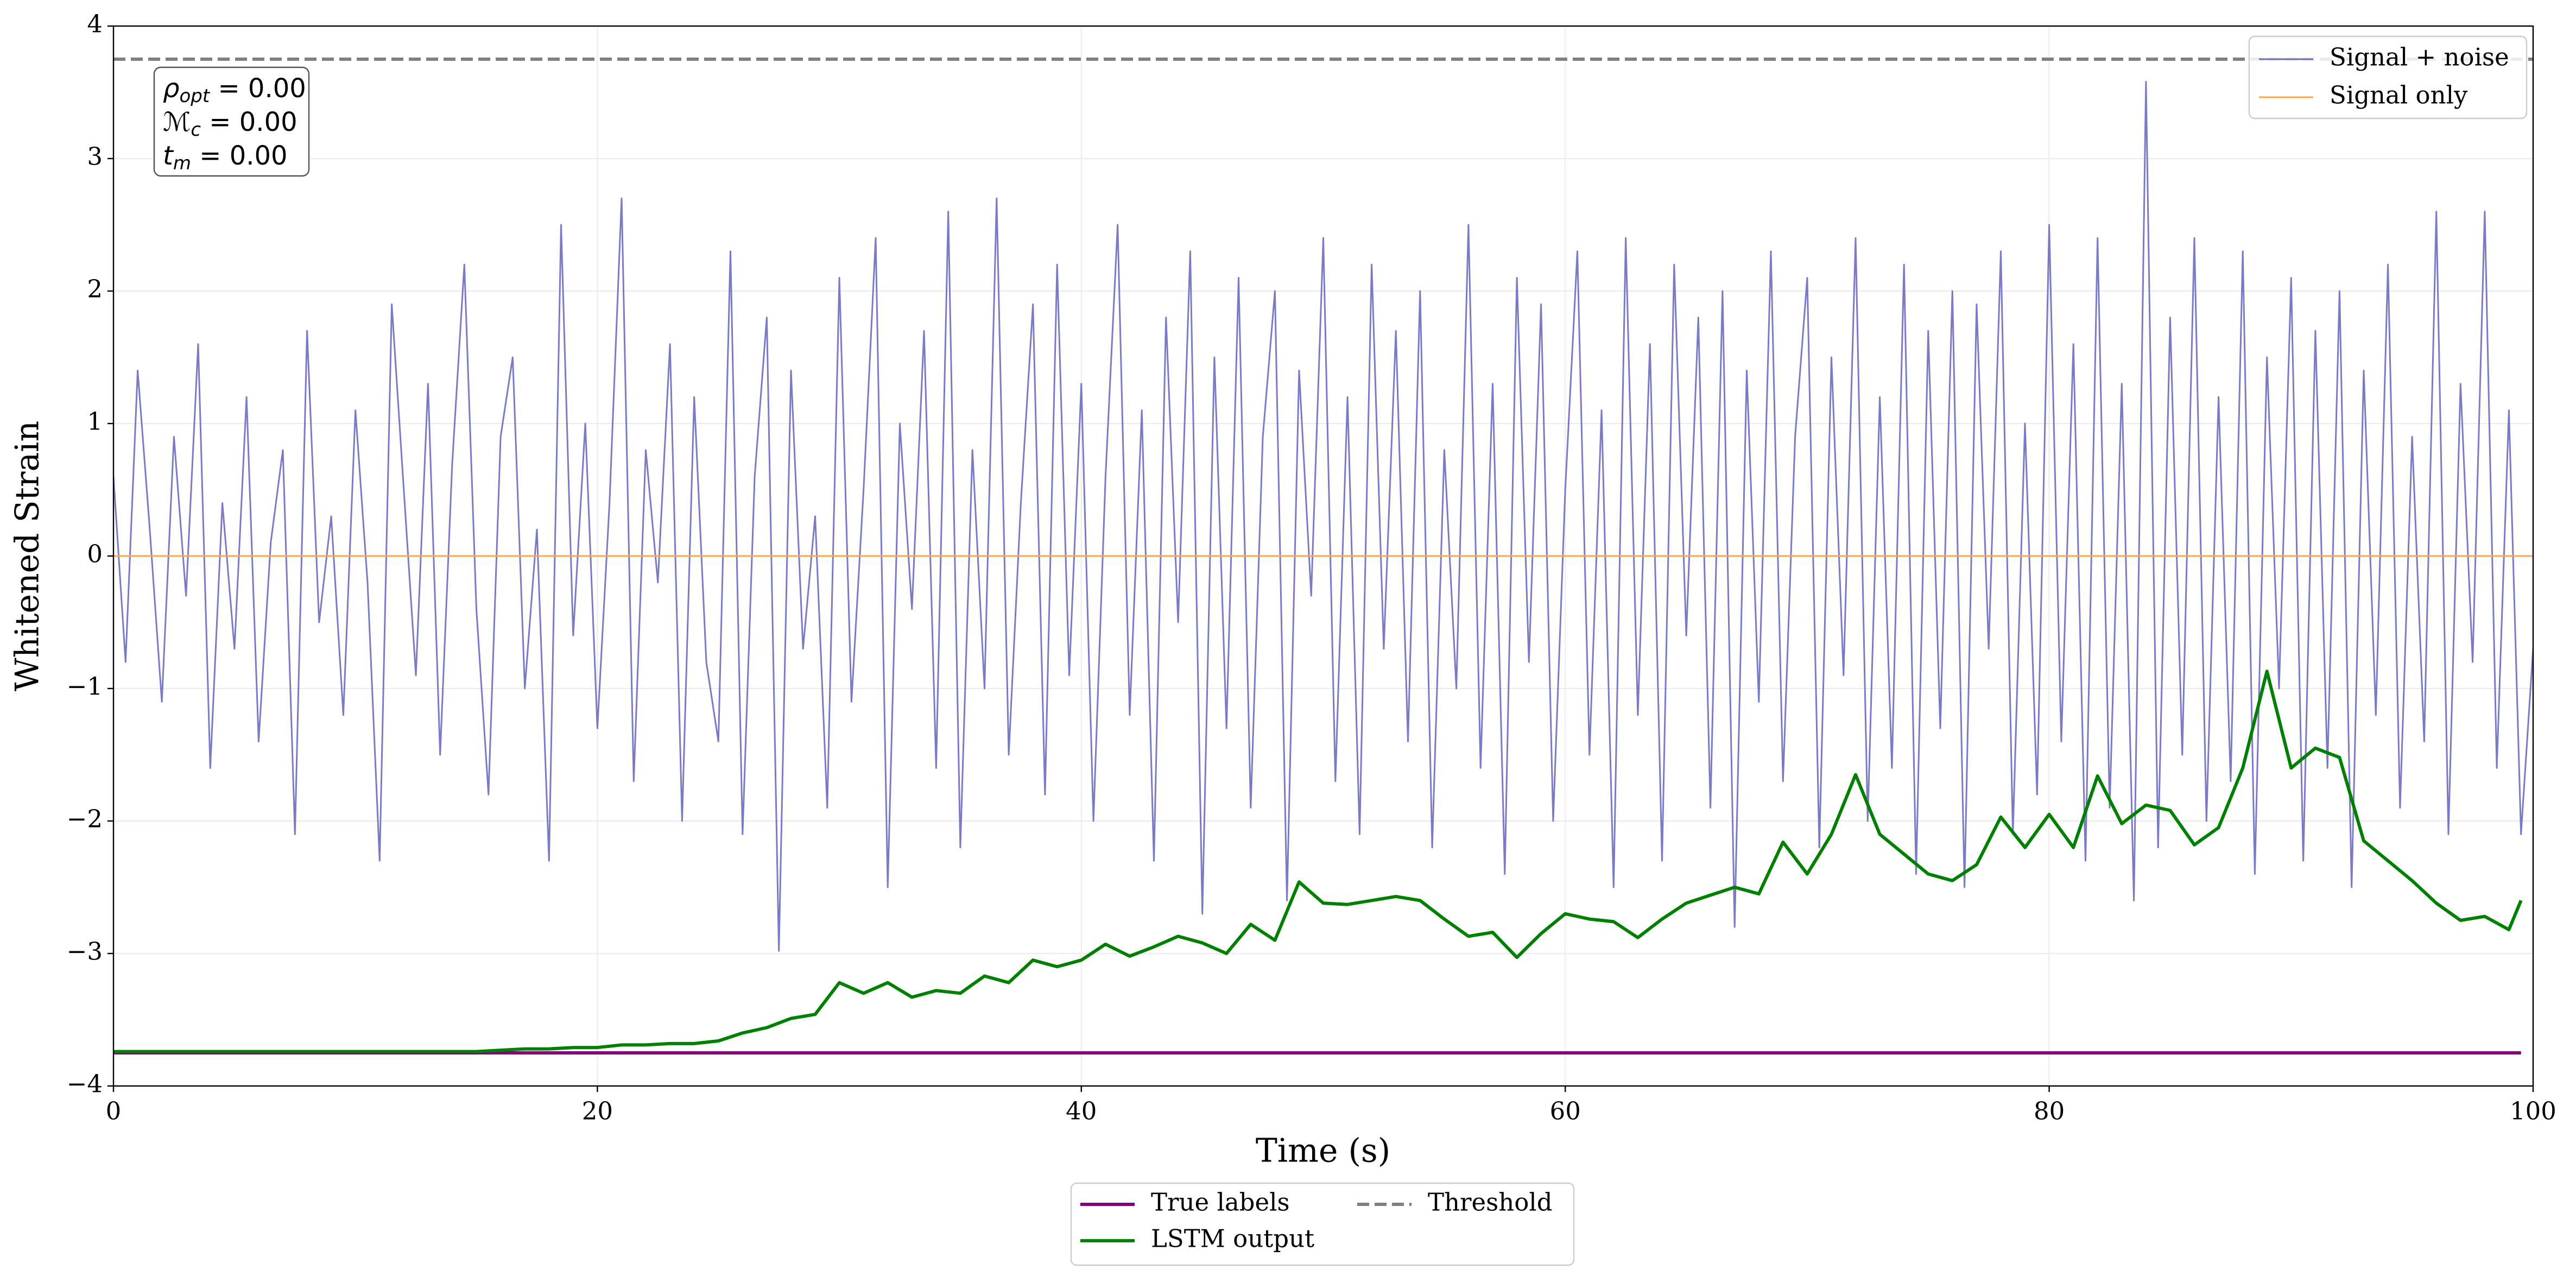 The width and height of the screenshot is (2576, 1282). What do you see at coordinates (177, 122) in the screenshot?
I see `annotation-symbol: ℳ` at bounding box center [177, 122].